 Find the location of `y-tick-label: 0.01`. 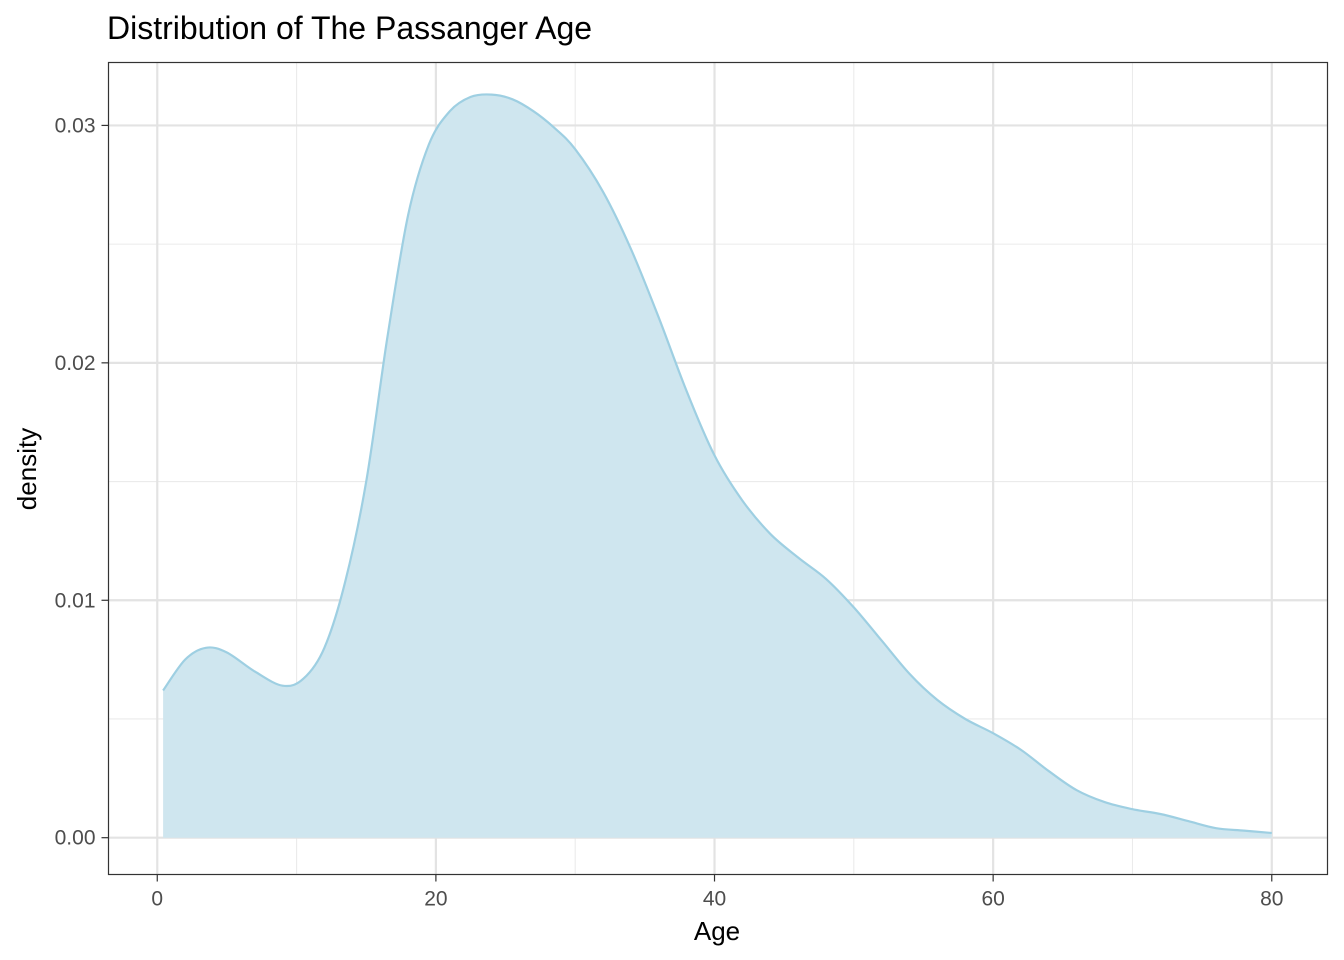

y-tick-label: 0.01 is located at coordinates (75, 600).